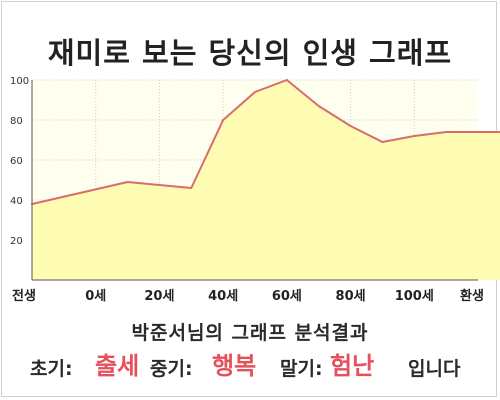 This screenshot has height=400, width=500. I want to click on y-tick-label-80: 80, so click(16, 121).